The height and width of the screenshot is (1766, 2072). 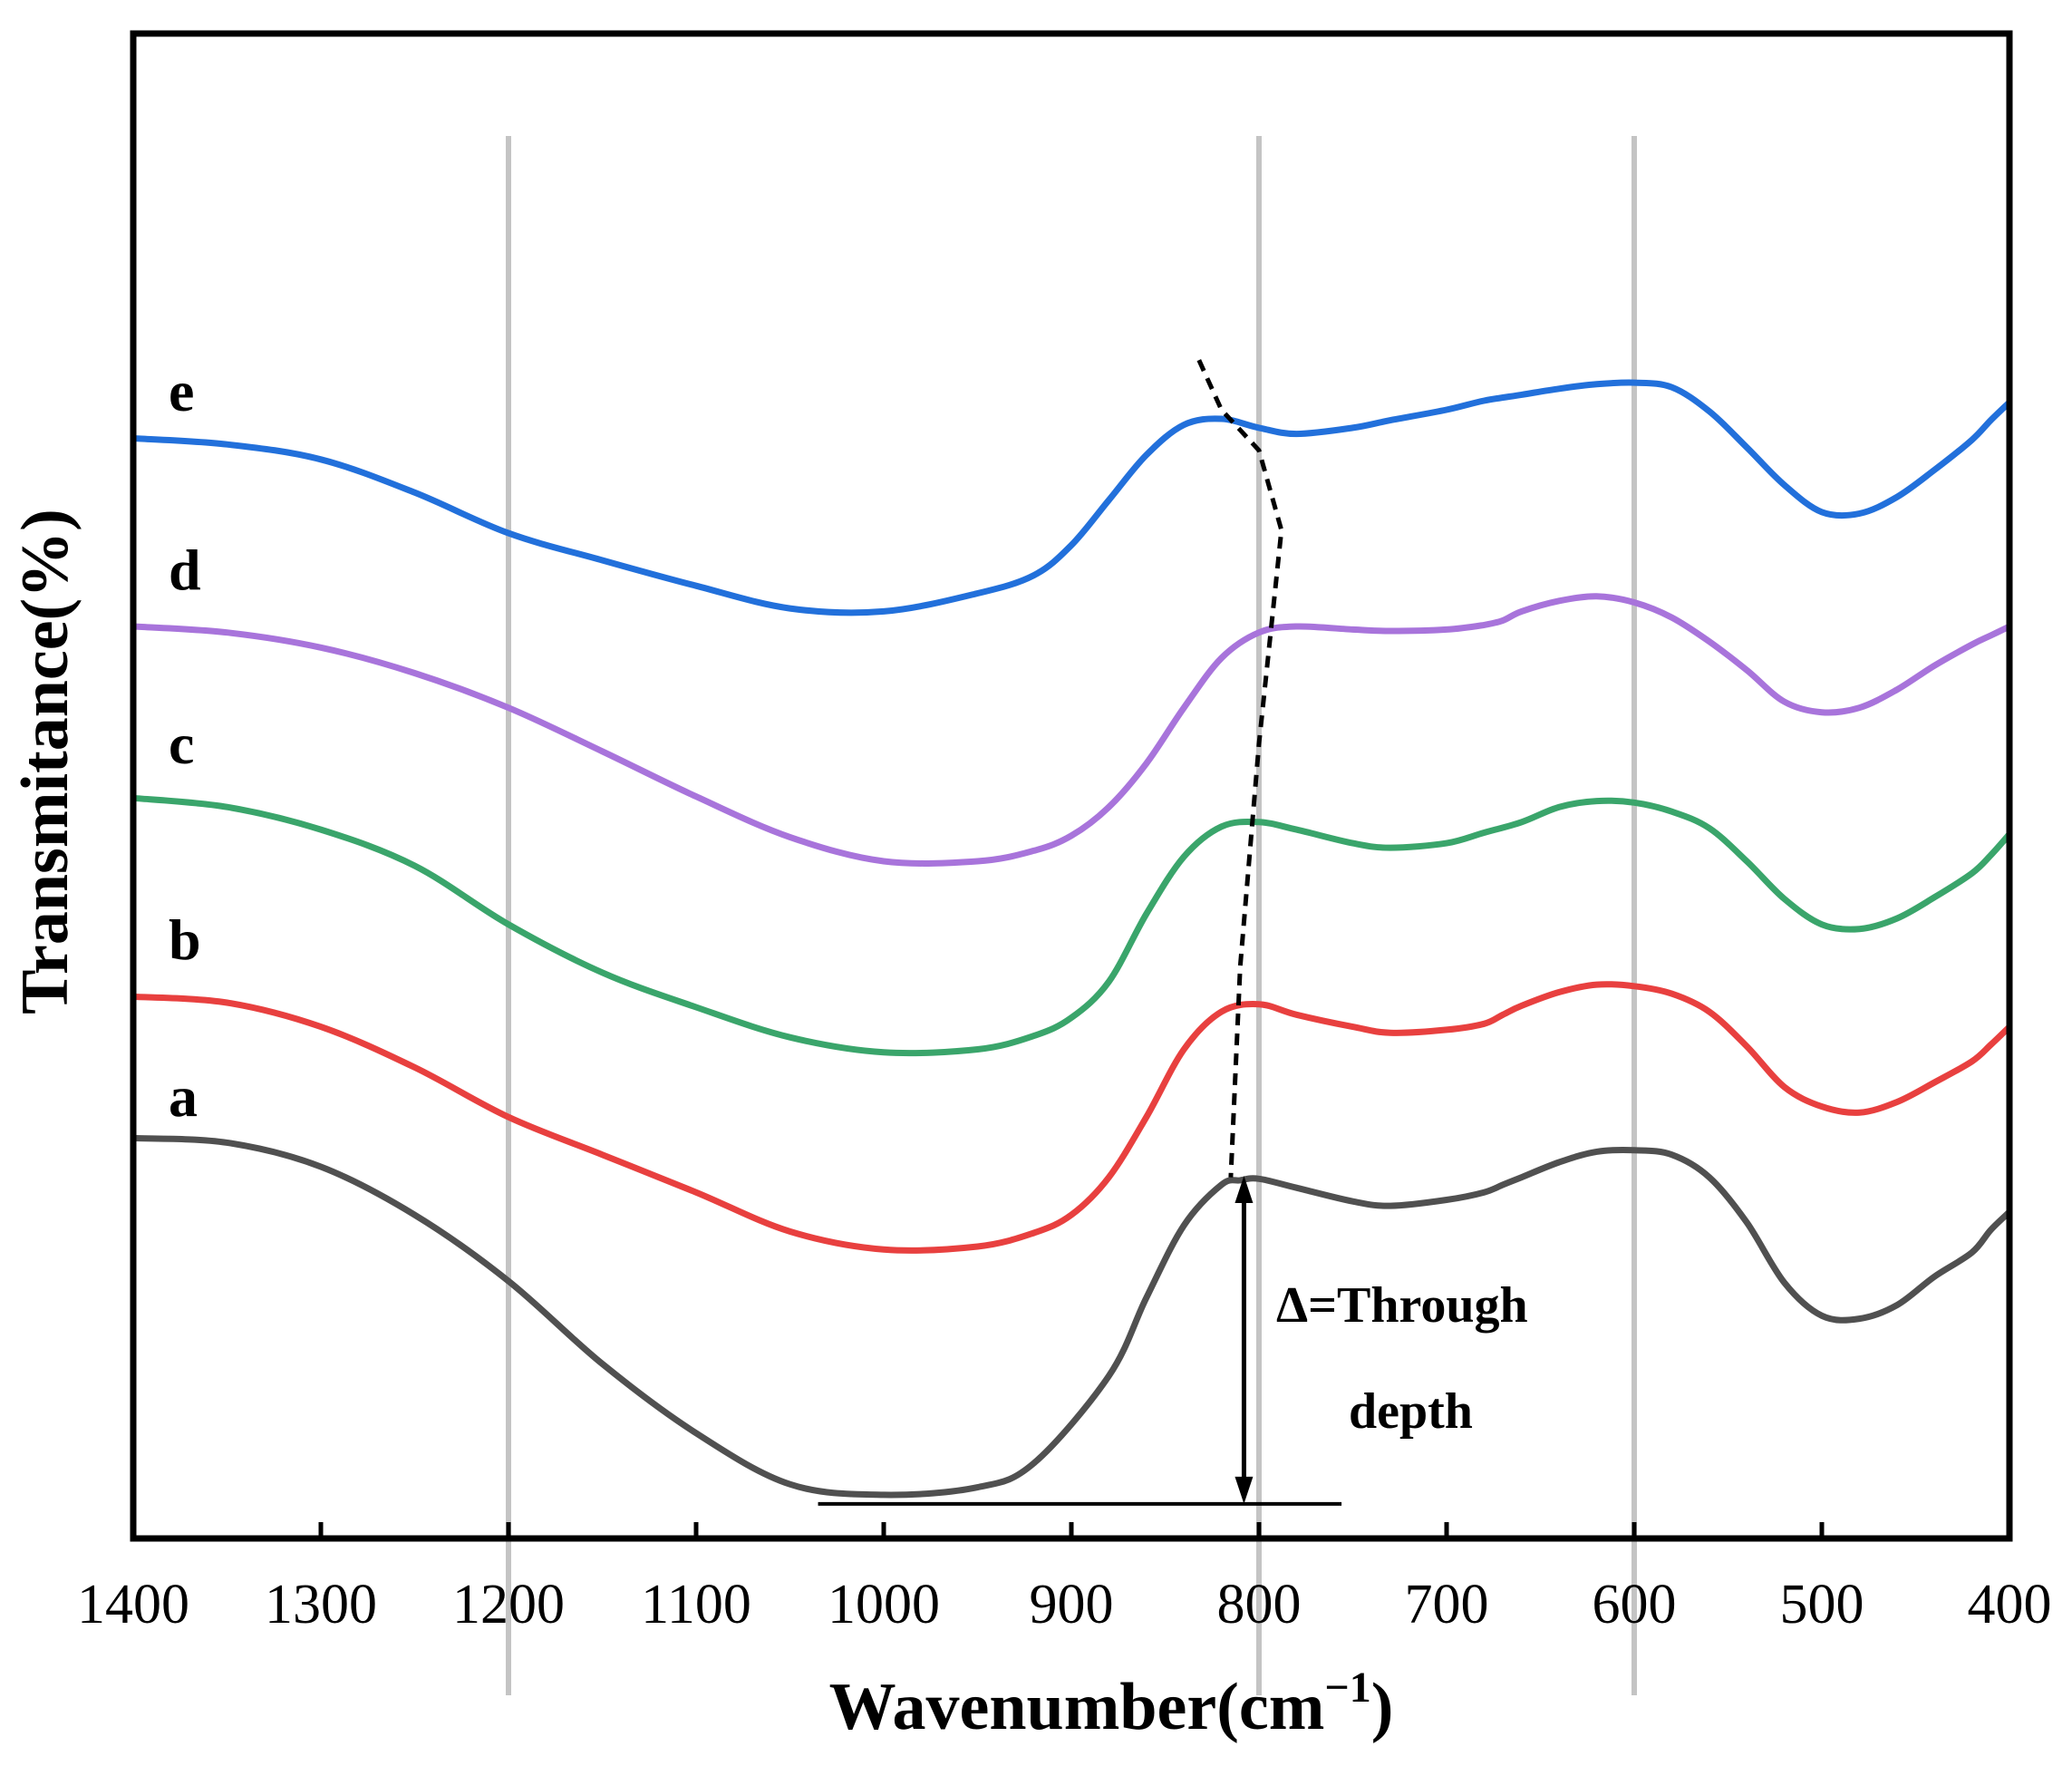 What do you see at coordinates (133, 1604) in the screenshot?
I see `x-tick-label-1400: 1400` at bounding box center [133, 1604].